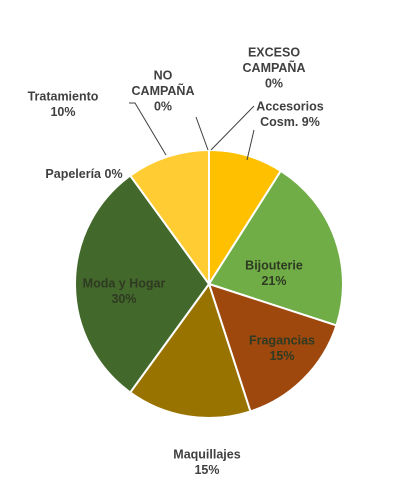  Describe the element at coordinates (169, 218) in the screenshot. I see `pie-slice-tratamiento` at that location.